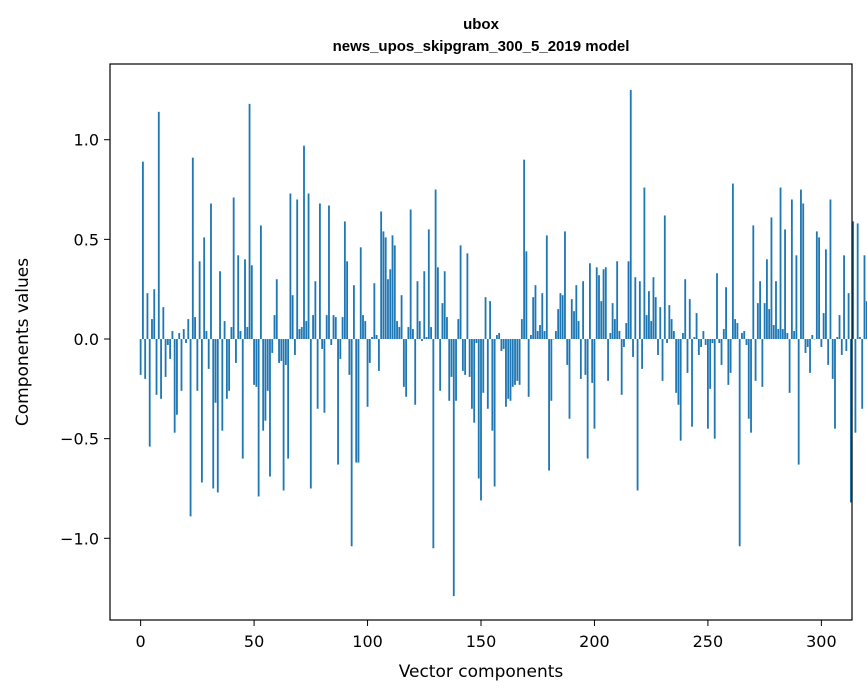  What do you see at coordinates (254, 641) in the screenshot?
I see `x-tick-label: 50` at bounding box center [254, 641].